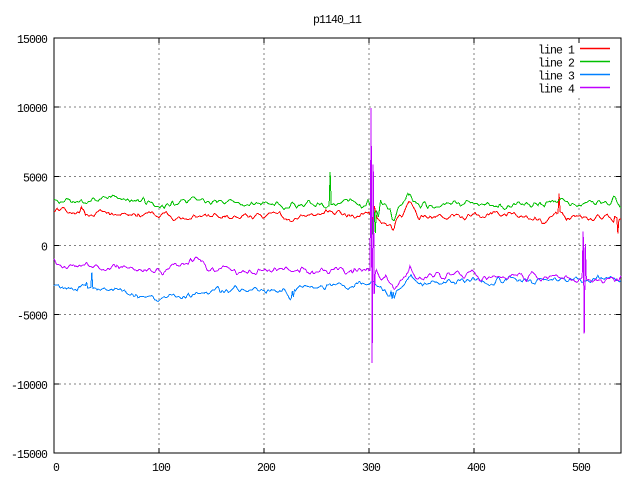  I want to click on svg-text: line 4, so click(556, 90).